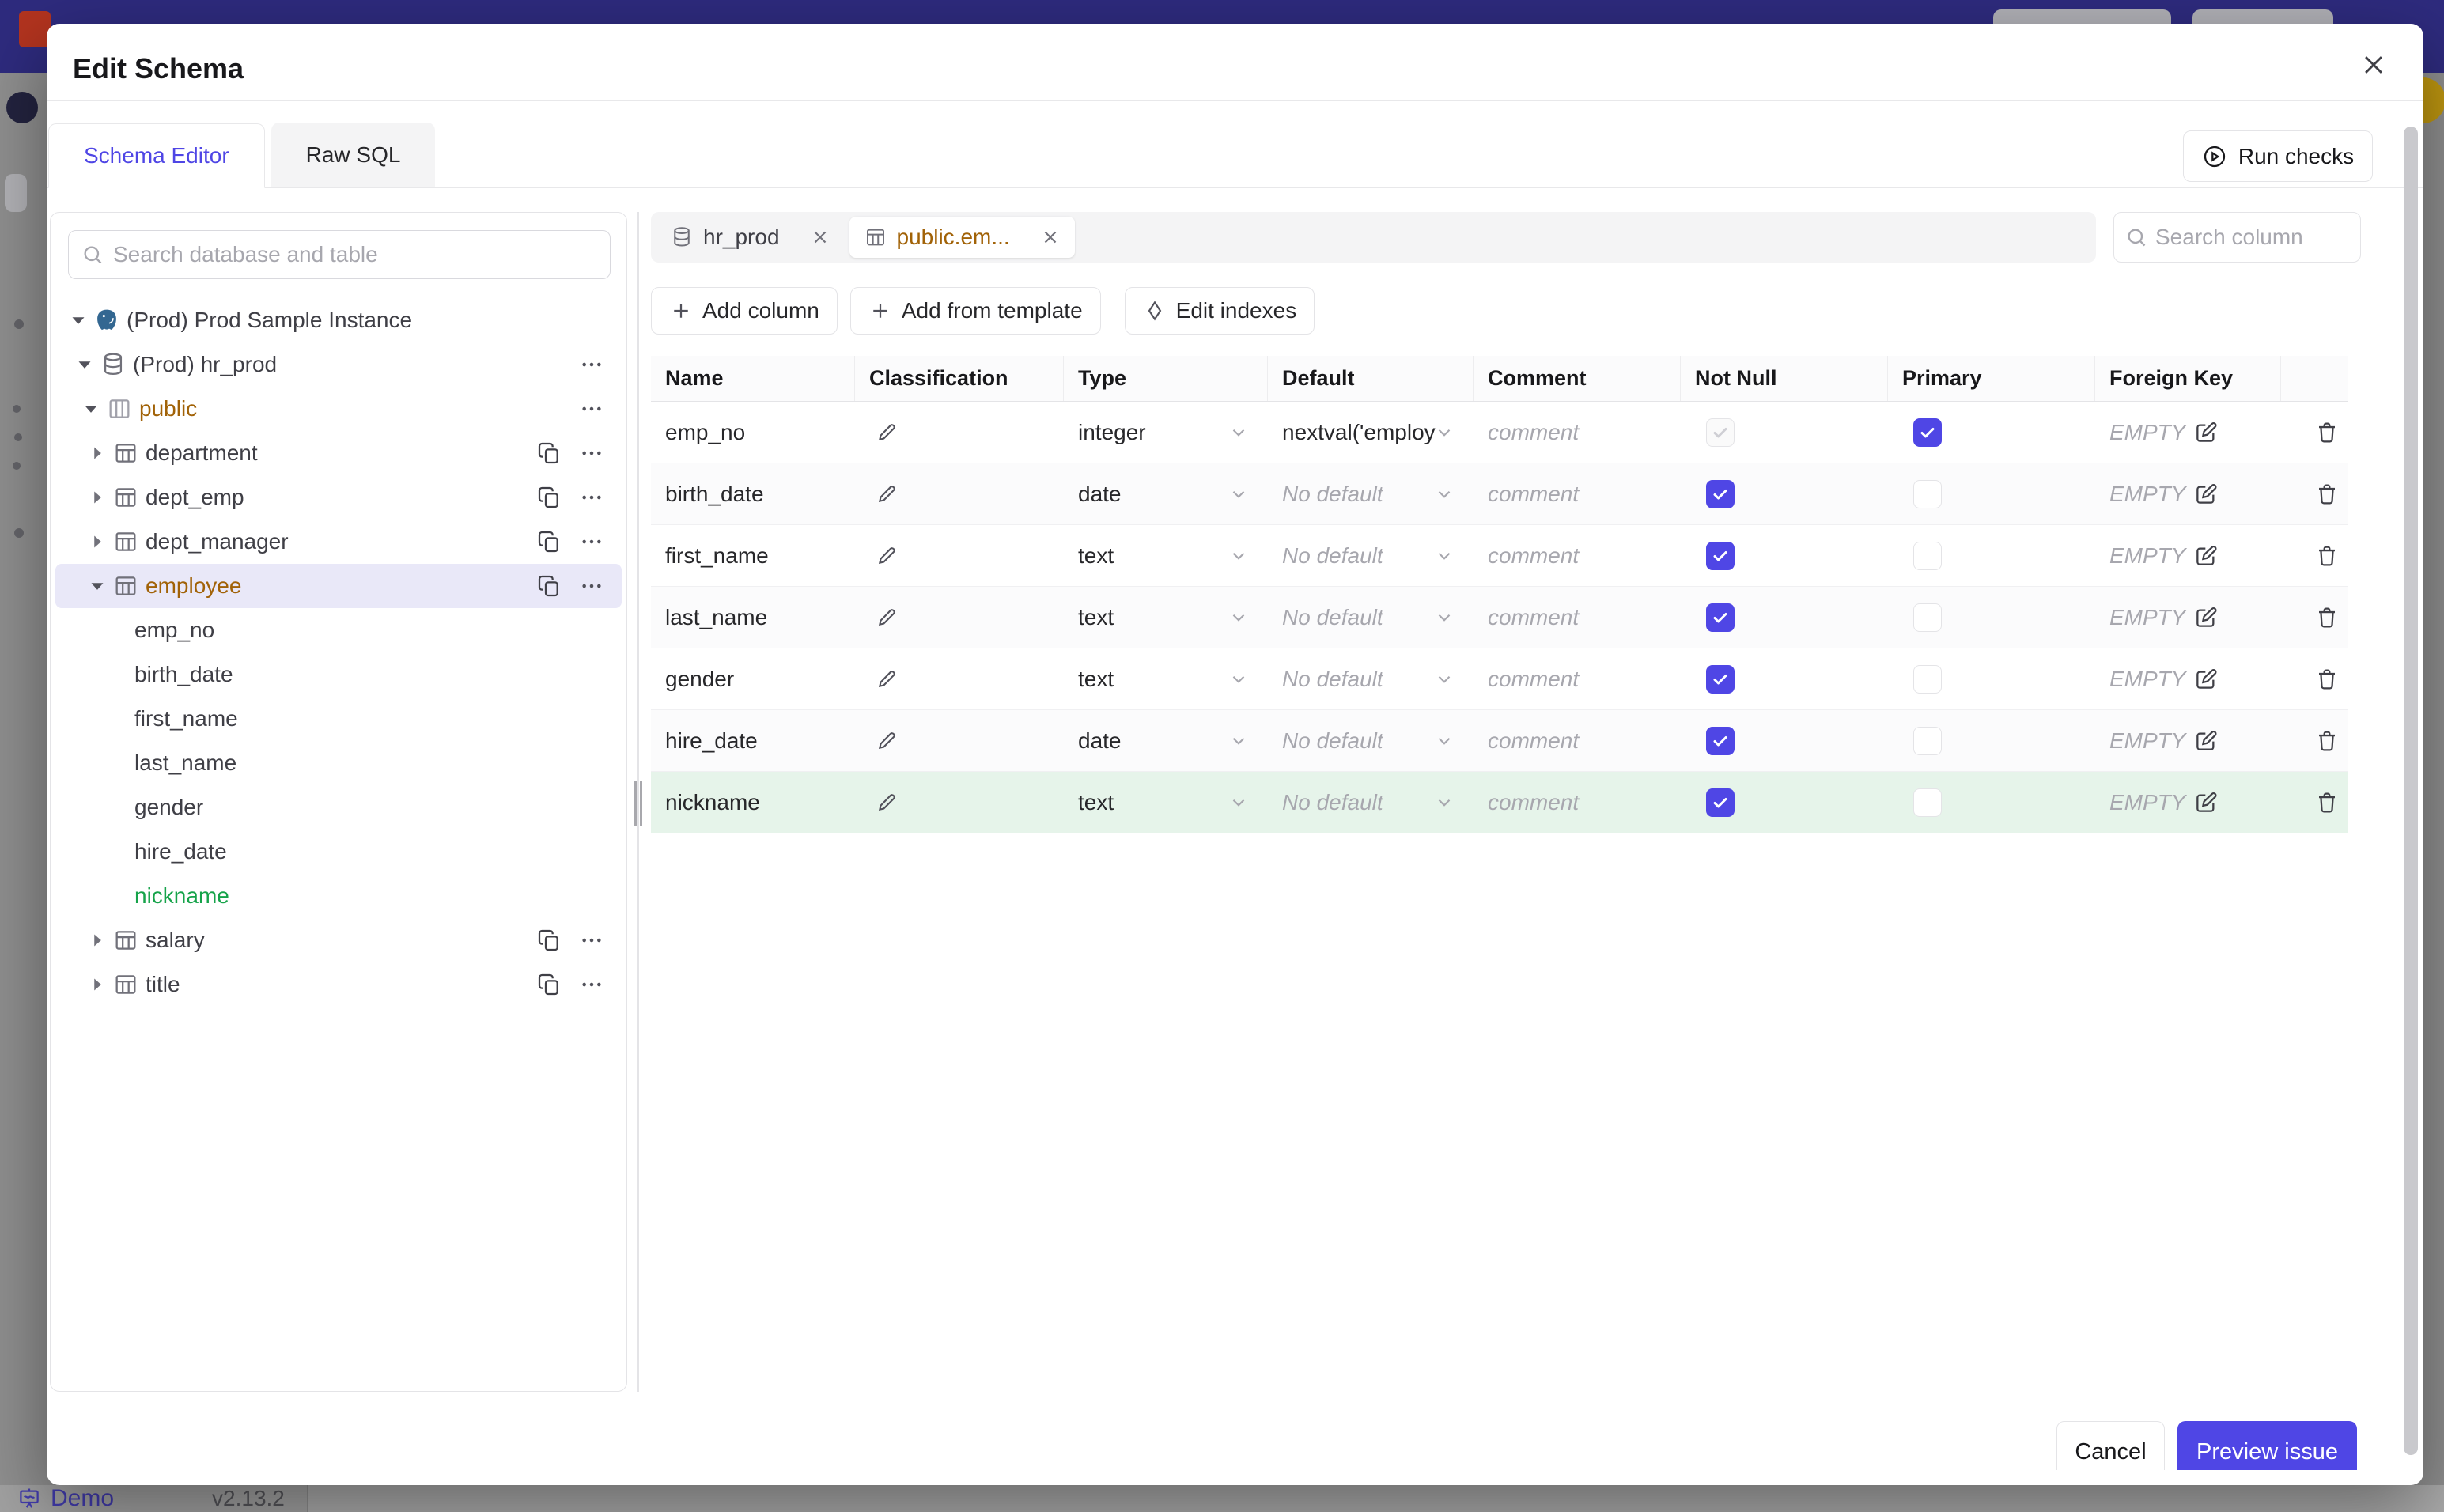  What do you see at coordinates (753, 741) in the screenshot?
I see `cell-name: hire_date` at bounding box center [753, 741].